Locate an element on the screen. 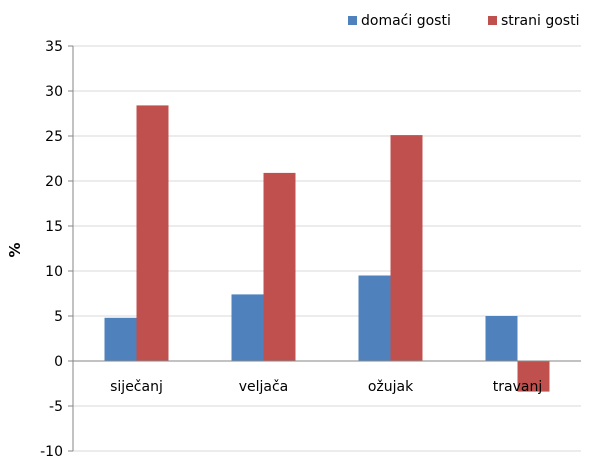  y-tick-label: 15 is located at coordinates (54, 227).